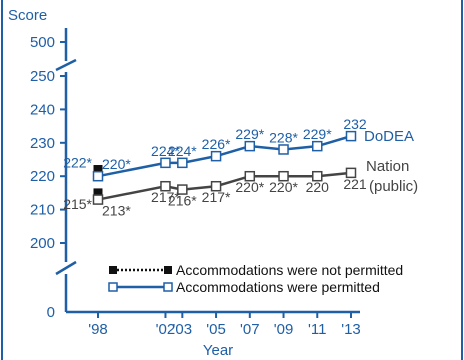 Image resolution: width=464 pixels, height=360 pixels. I want to click on legend-label-not-permitted: Accommodations were not permitted, so click(289, 270).